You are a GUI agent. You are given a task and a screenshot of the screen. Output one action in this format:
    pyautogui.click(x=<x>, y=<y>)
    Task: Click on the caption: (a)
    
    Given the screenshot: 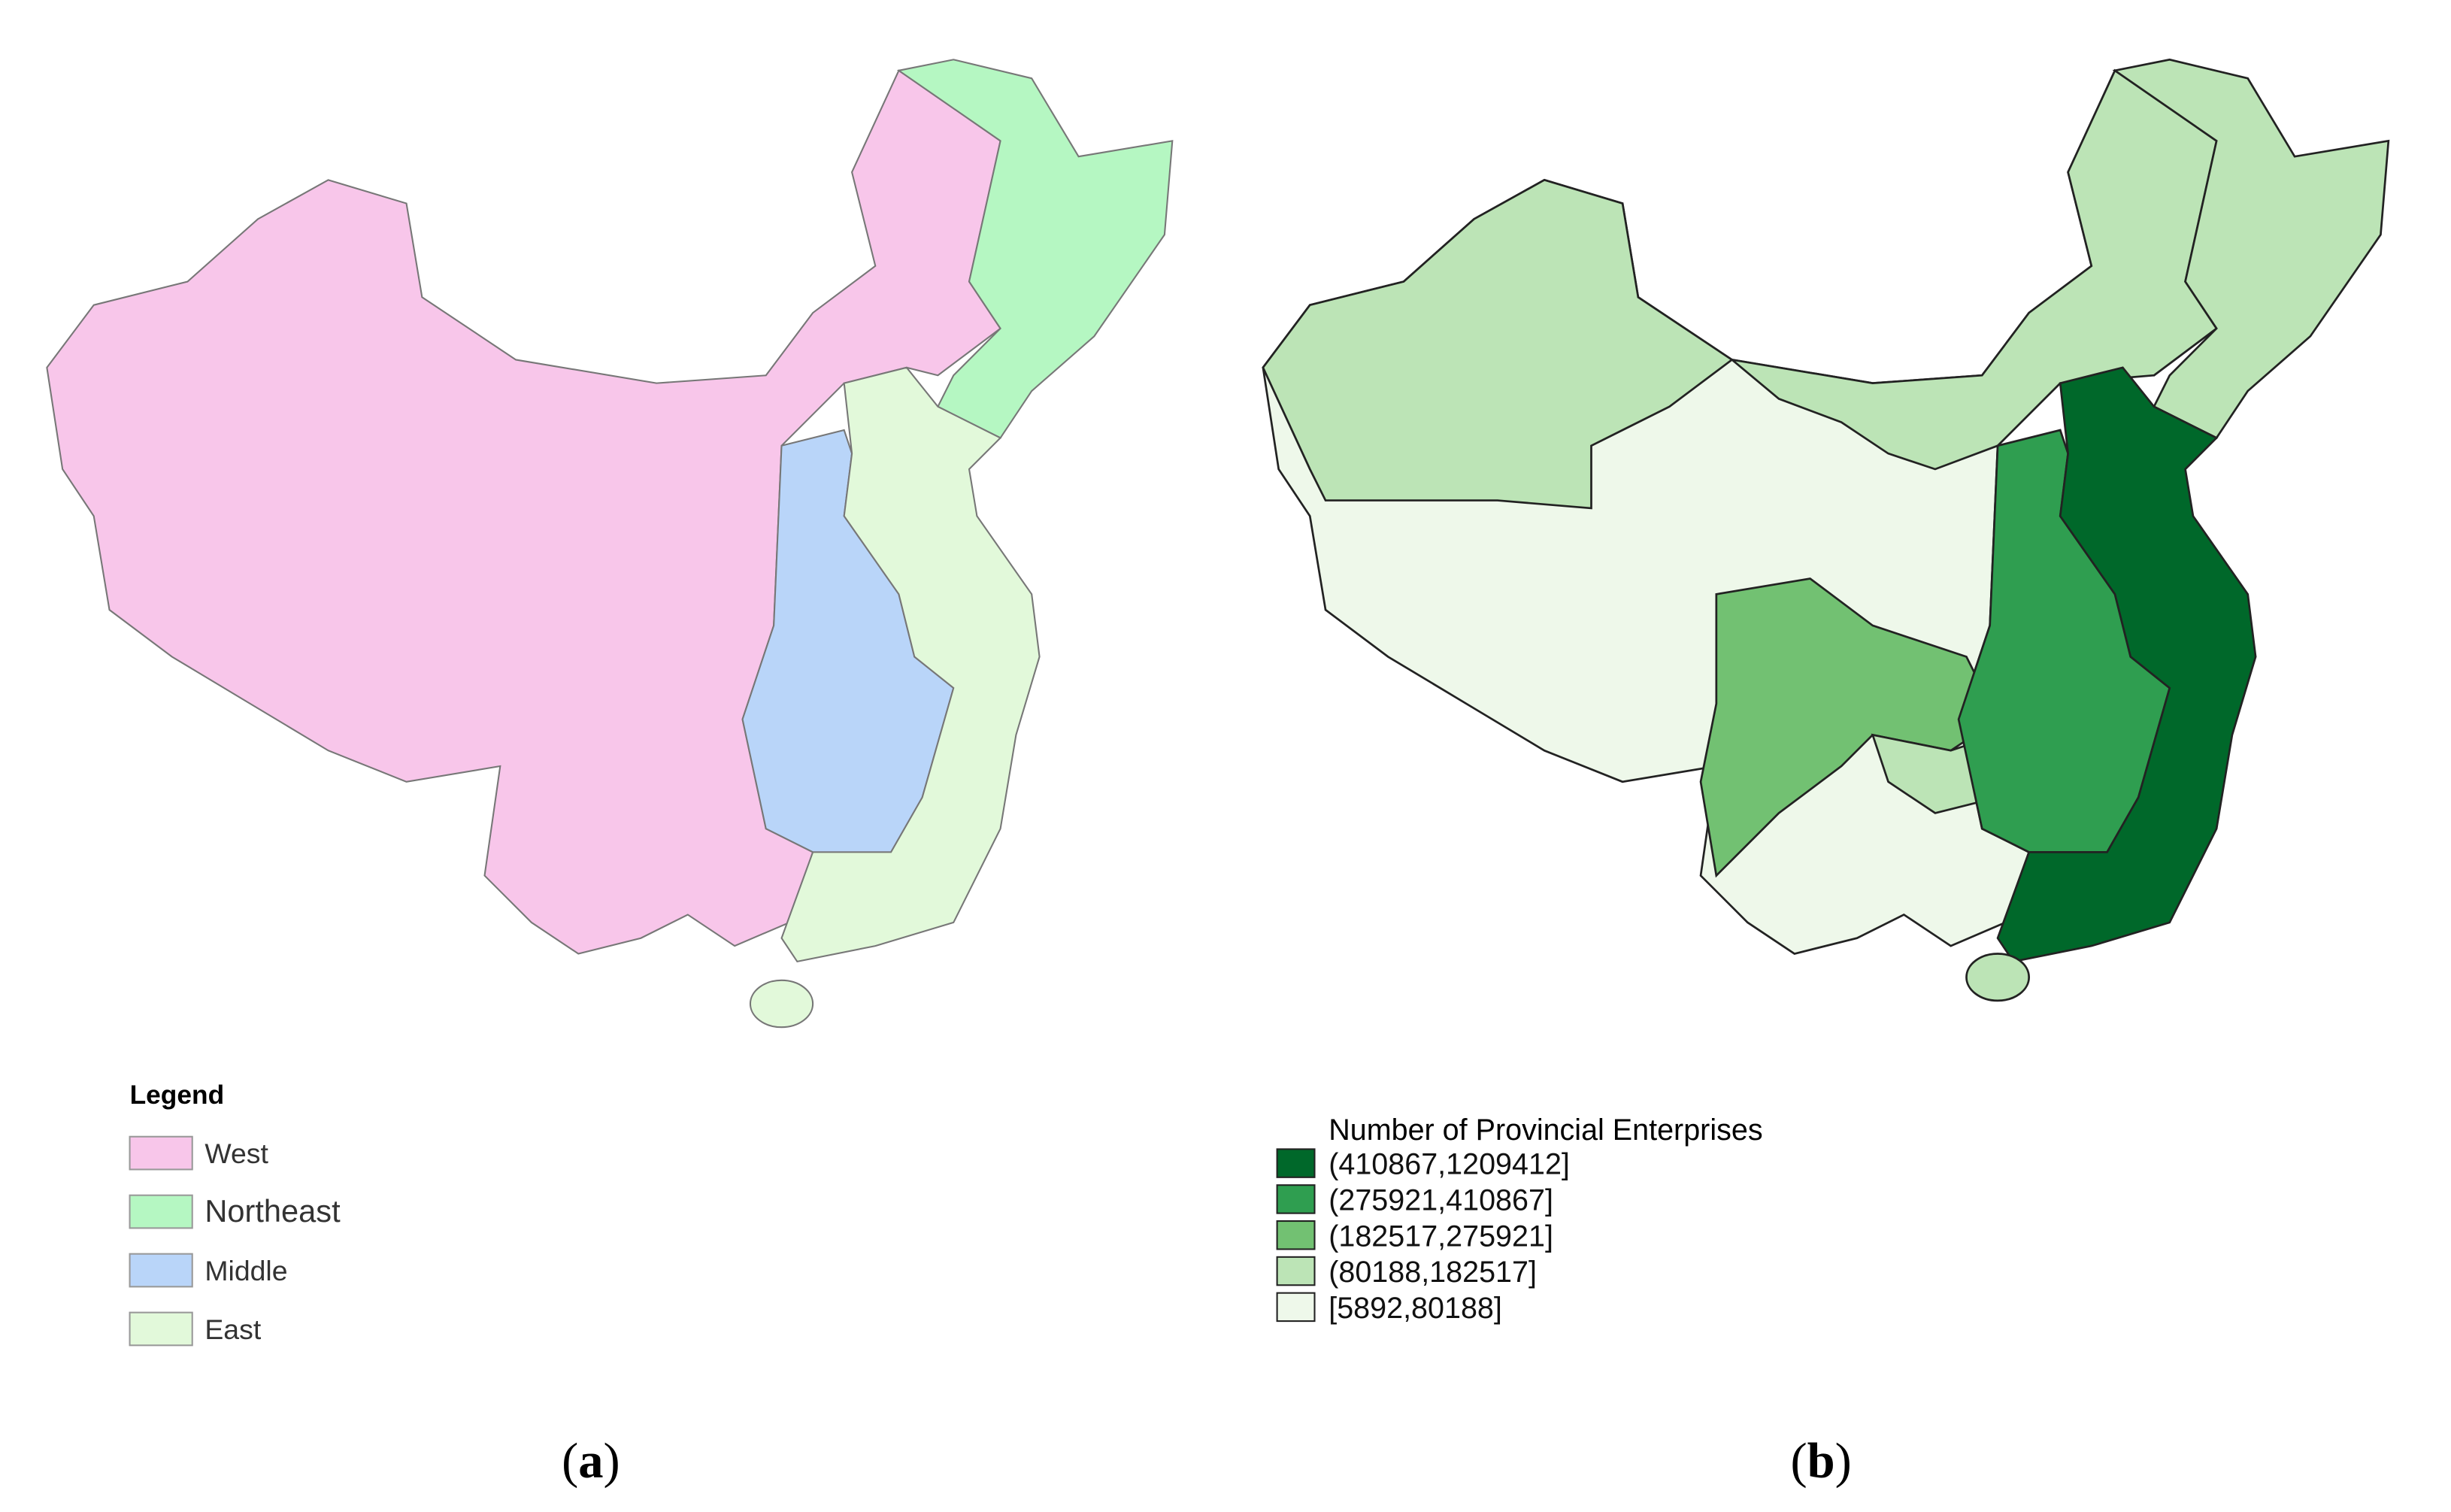 What is the action you would take?
    pyautogui.click(x=591, y=1461)
    